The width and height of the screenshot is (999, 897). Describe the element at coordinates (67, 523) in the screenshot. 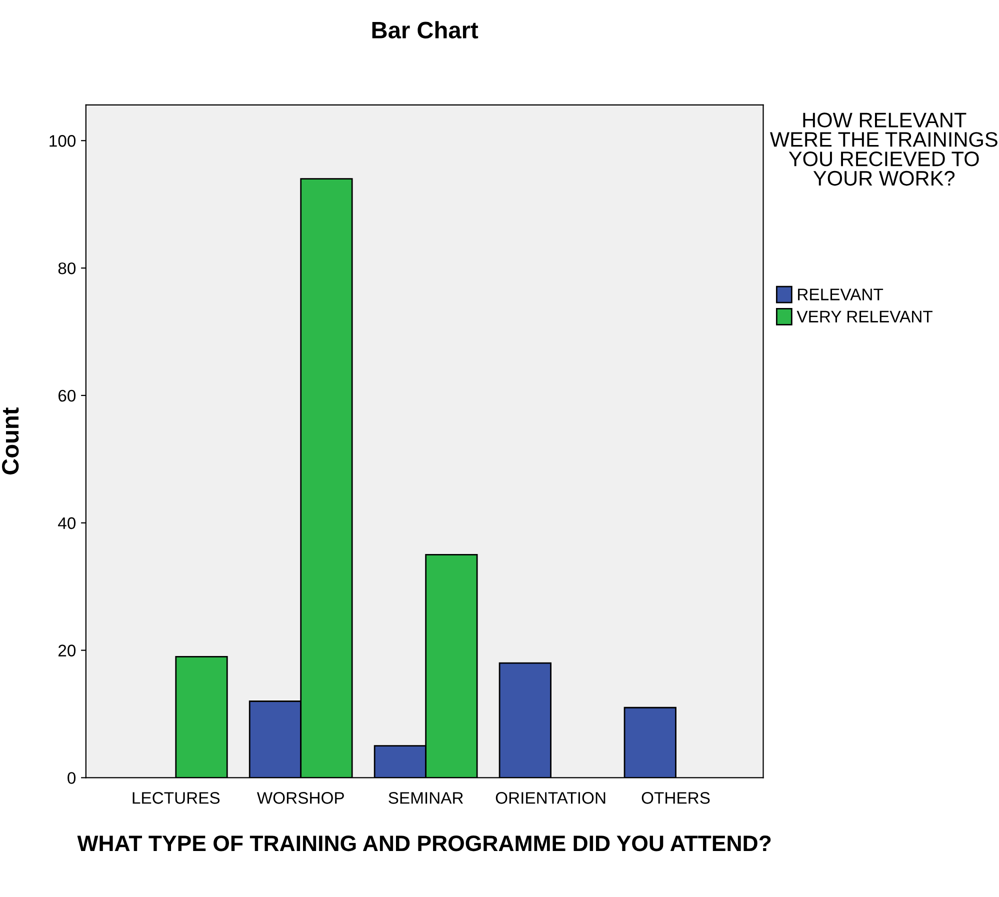

I see `y-tick-label: 40` at that location.